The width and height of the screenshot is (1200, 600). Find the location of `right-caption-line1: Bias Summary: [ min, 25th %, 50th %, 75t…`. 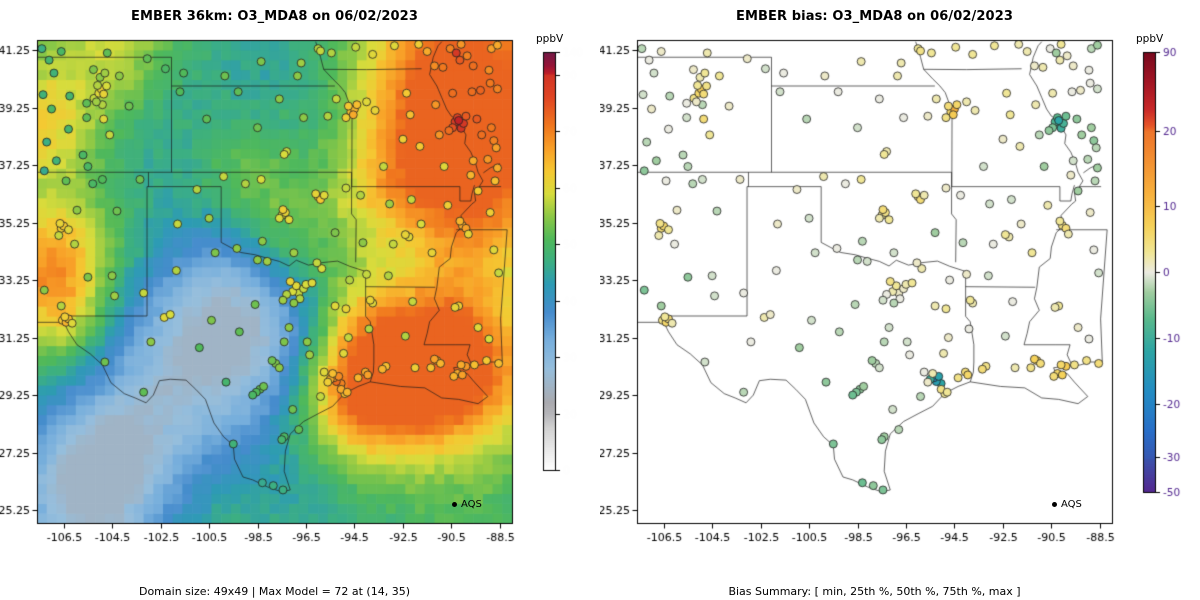

right-caption-line1: Bias Summary: [ min, 25th %, 50th %, 75t… is located at coordinates (874, 591).